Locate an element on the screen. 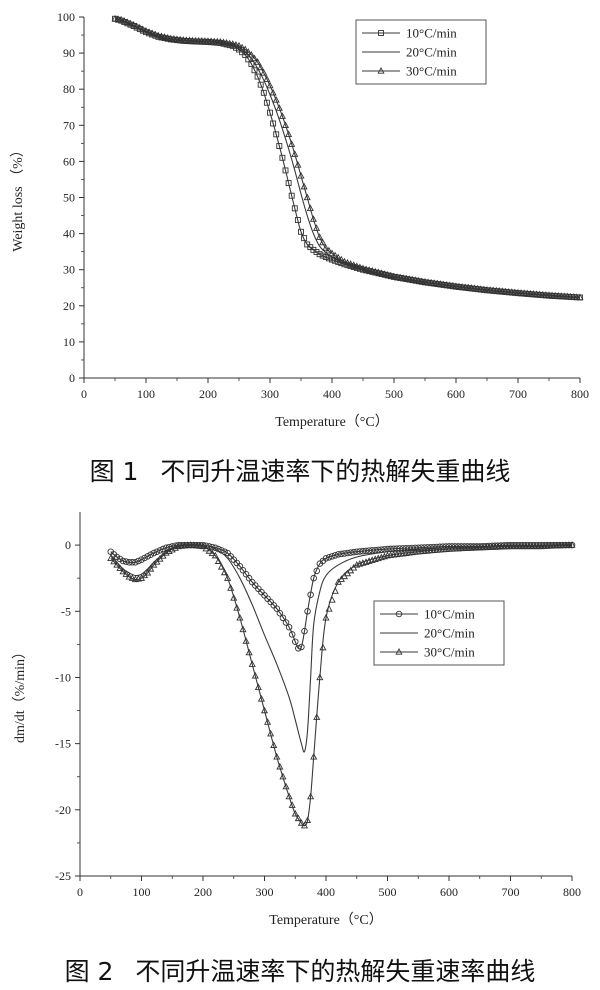 This screenshot has height=990, width=600. figure-2-text: 不同升温速率下的热解失重速率曲线 is located at coordinates (335, 971).